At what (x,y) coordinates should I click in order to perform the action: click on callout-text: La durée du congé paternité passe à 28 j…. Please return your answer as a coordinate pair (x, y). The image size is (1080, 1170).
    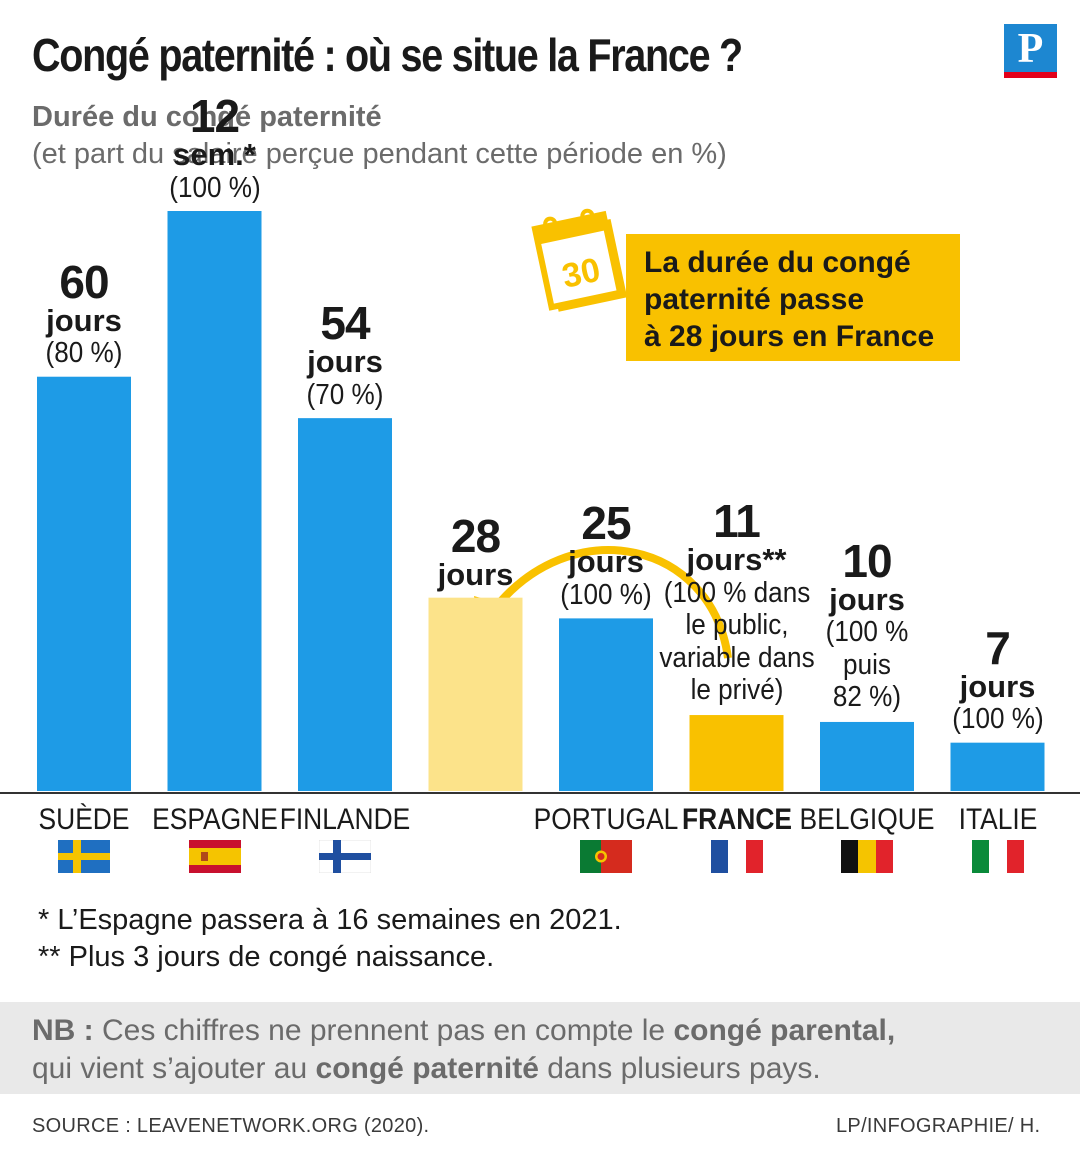
    Looking at the image, I should click on (789, 299).